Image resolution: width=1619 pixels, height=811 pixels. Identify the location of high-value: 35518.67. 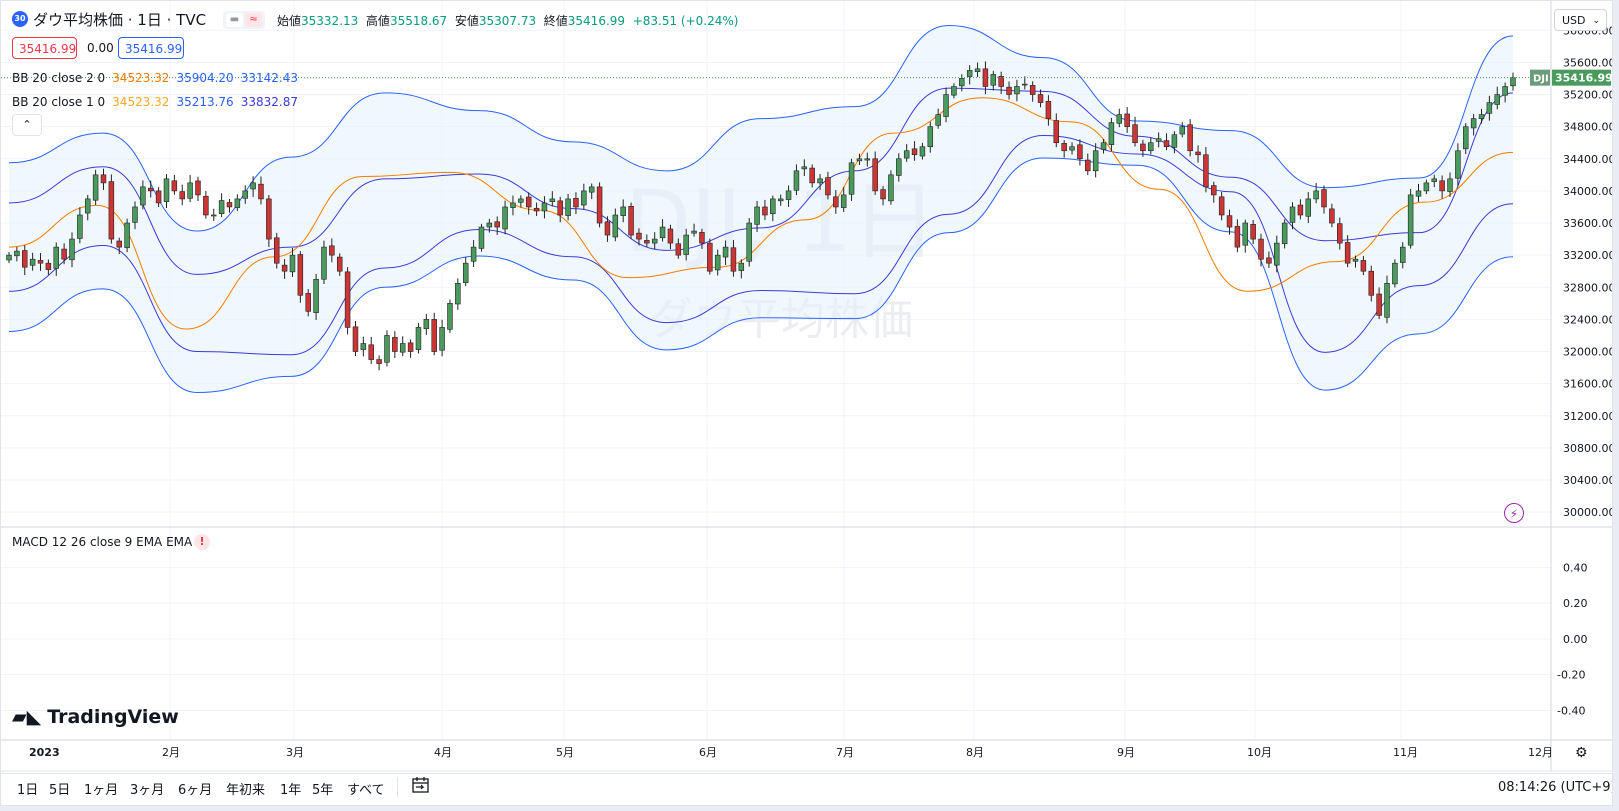
(418, 21).